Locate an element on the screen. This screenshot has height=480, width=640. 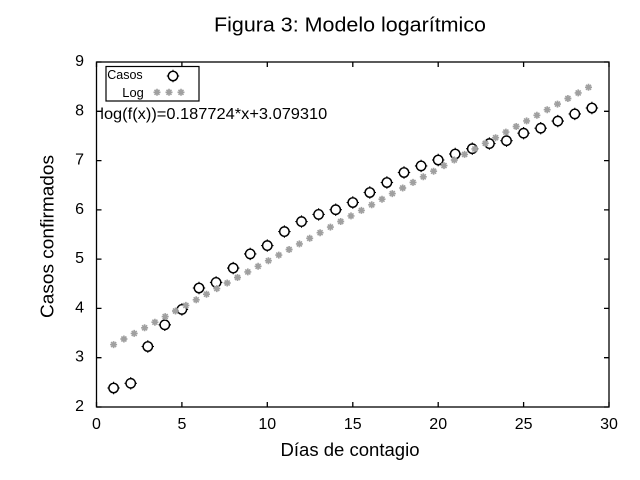
svg-text: 7 is located at coordinates (79, 160).